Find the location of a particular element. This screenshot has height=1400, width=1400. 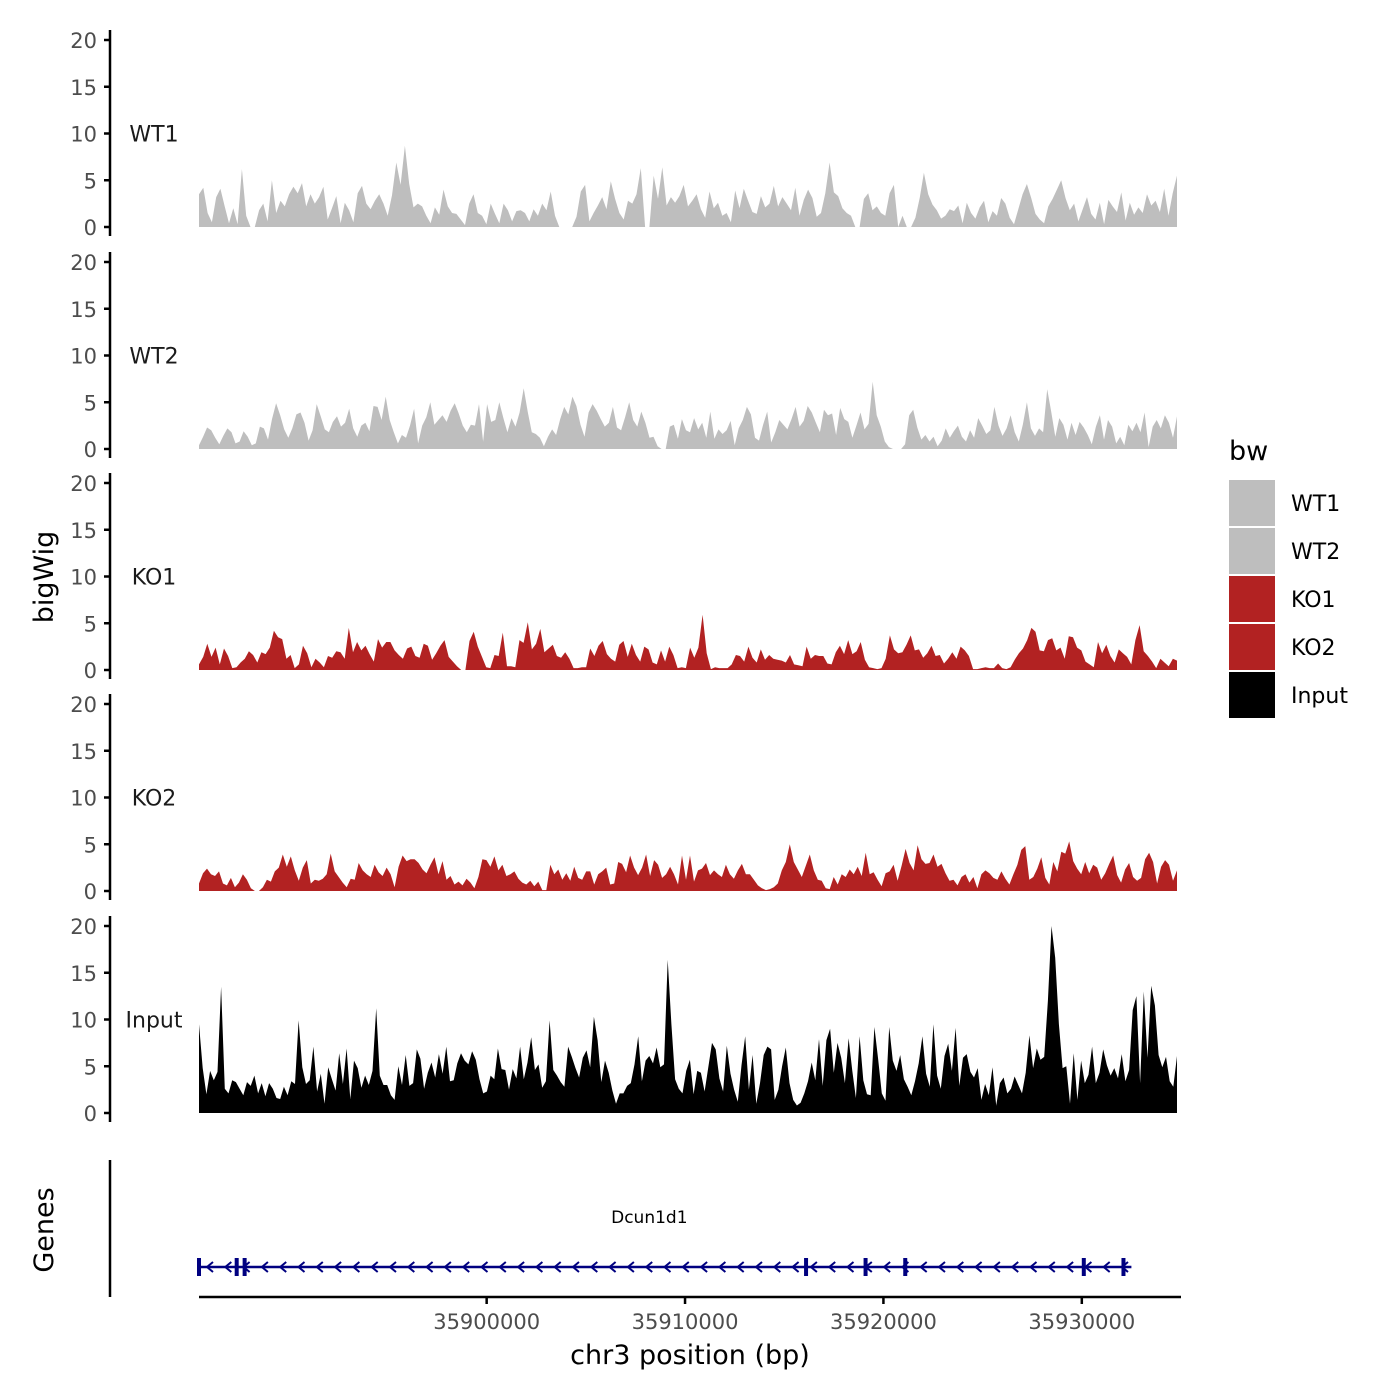

y-tick-label-input-10: 10 is located at coordinates (83, 1021).